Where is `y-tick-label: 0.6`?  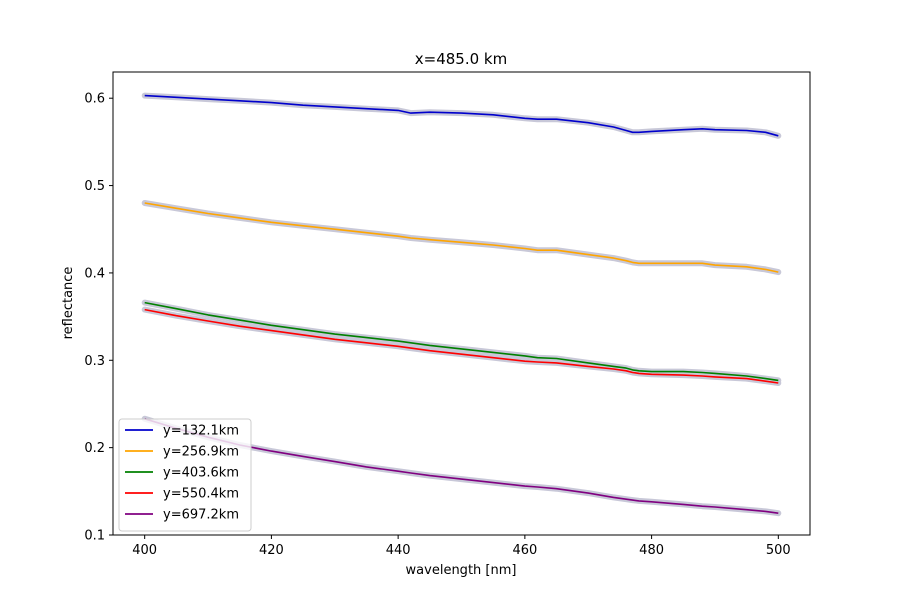
y-tick-label: 0.6 is located at coordinates (94, 99).